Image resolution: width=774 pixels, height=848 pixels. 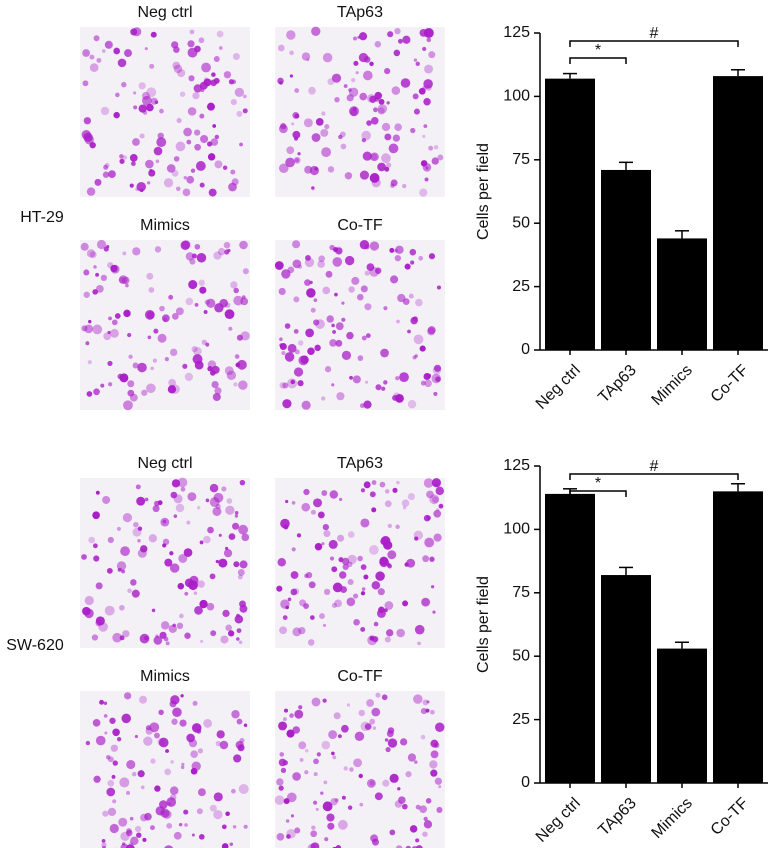 What do you see at coordinates (654, 33) in the screenshot?
I see `significance-label: #` at bounding box center [654, 33].